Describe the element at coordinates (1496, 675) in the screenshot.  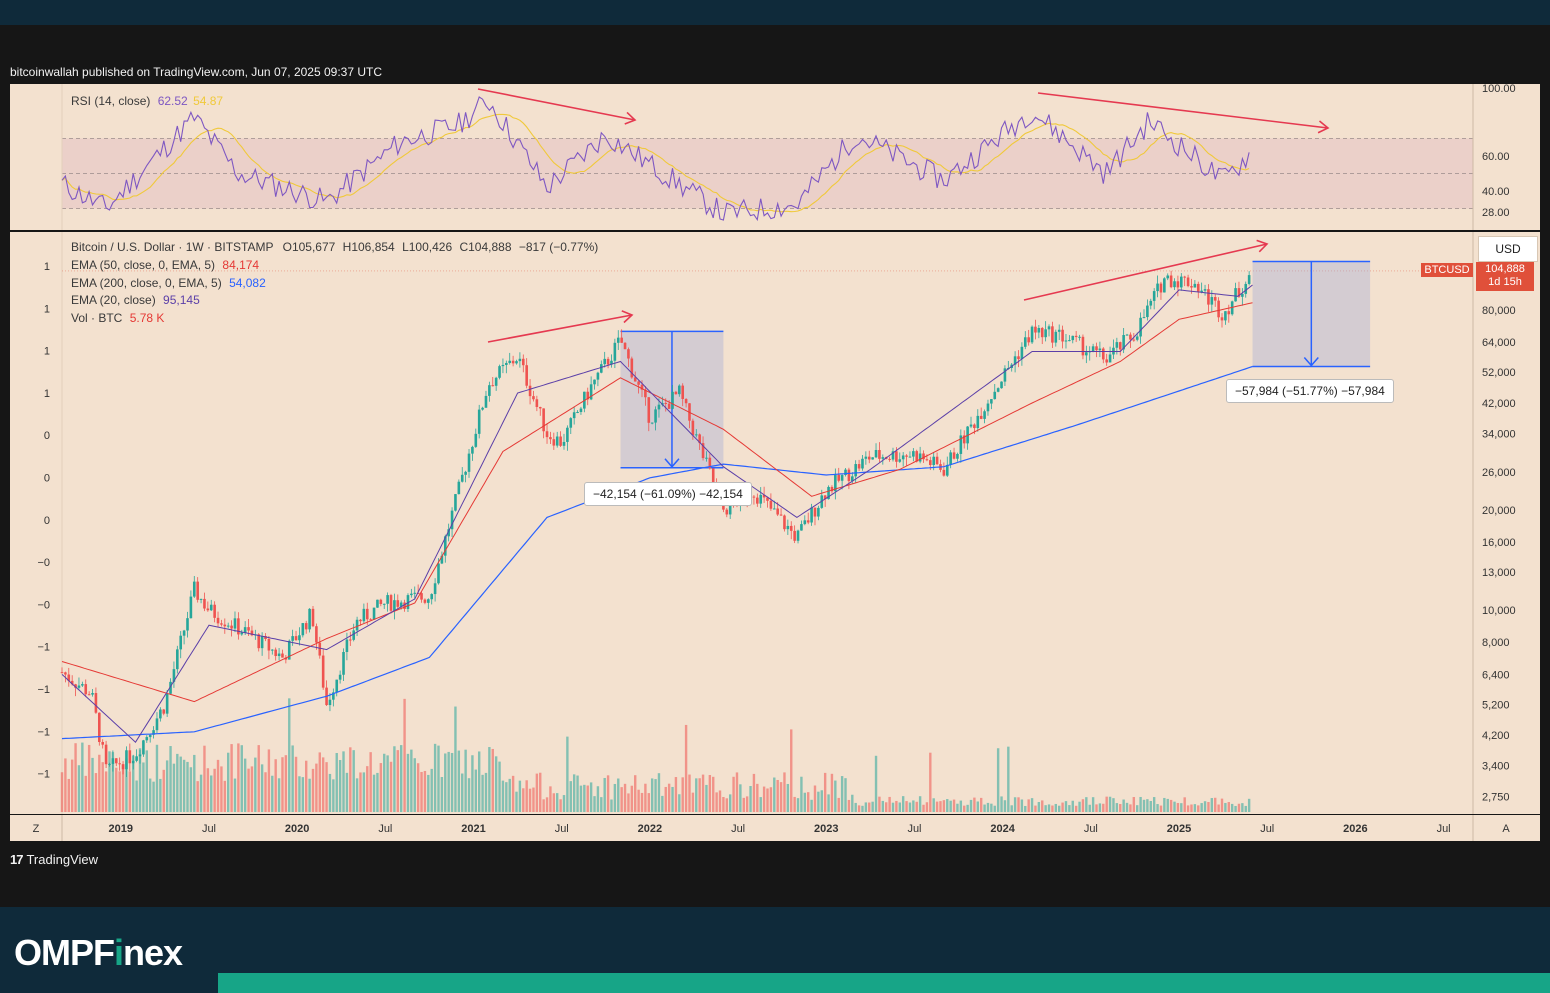
I see `price-tick-label: 6,400` at that location.